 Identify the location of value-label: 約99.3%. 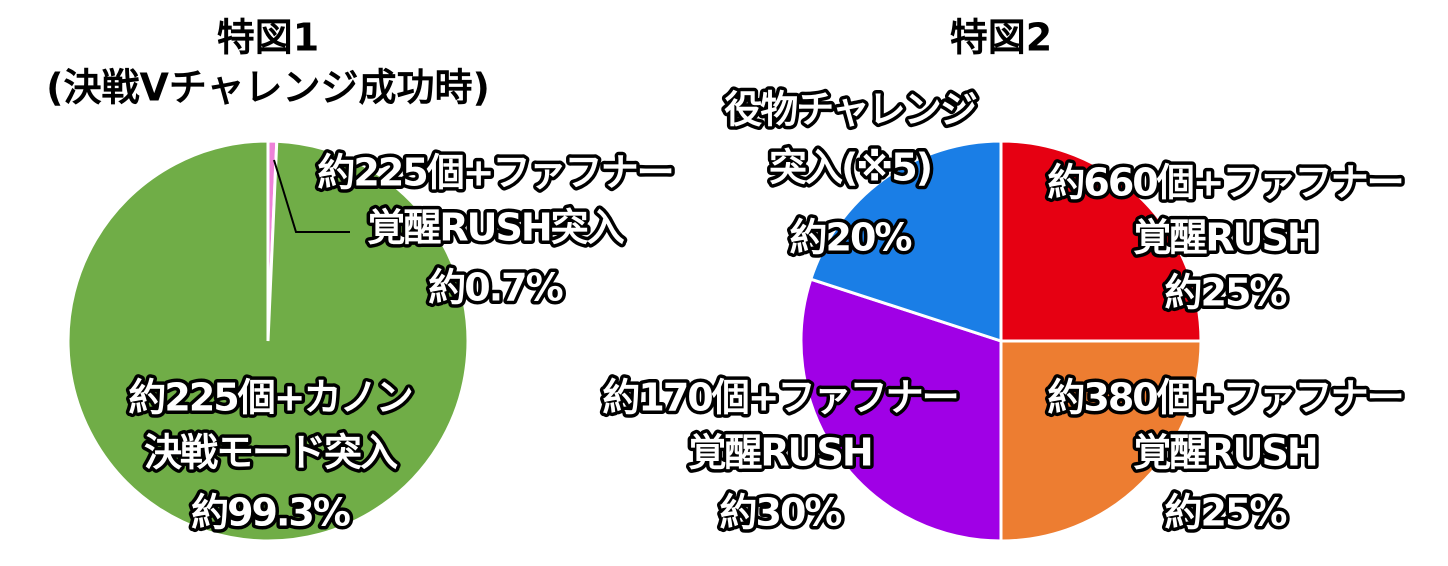
(270, 513).